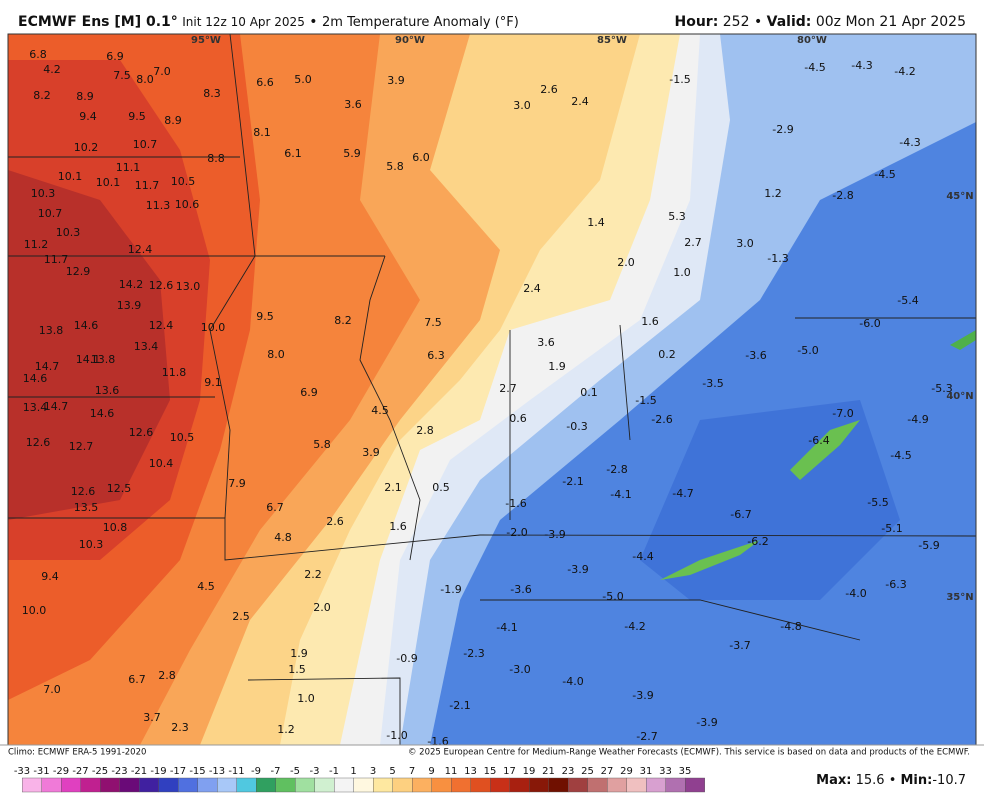 The image size is (984, 808). I want to click on colorbar-tick-label: -17, so click(178, 771).